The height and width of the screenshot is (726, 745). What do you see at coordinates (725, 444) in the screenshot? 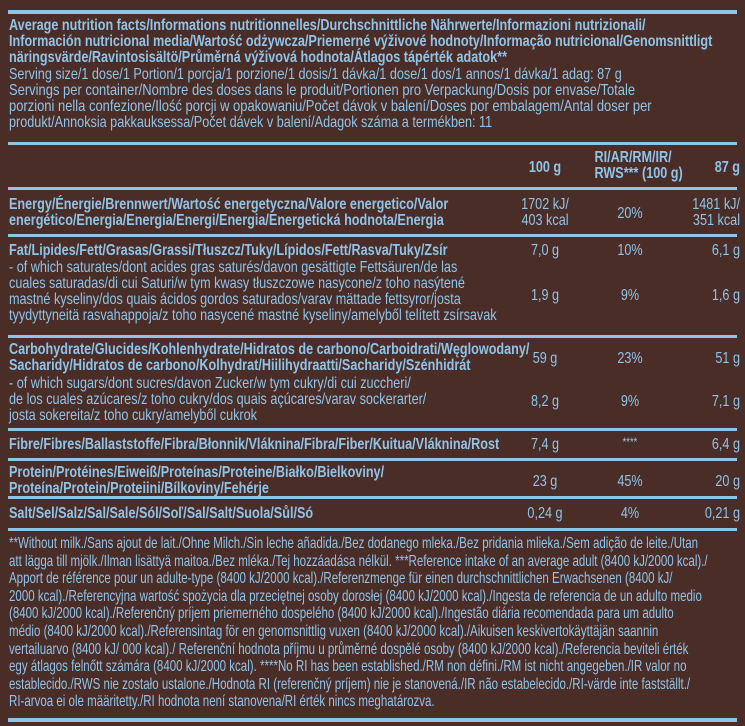
I see `fibre-serving: 6,4 g` at bounding box center [725, 444].